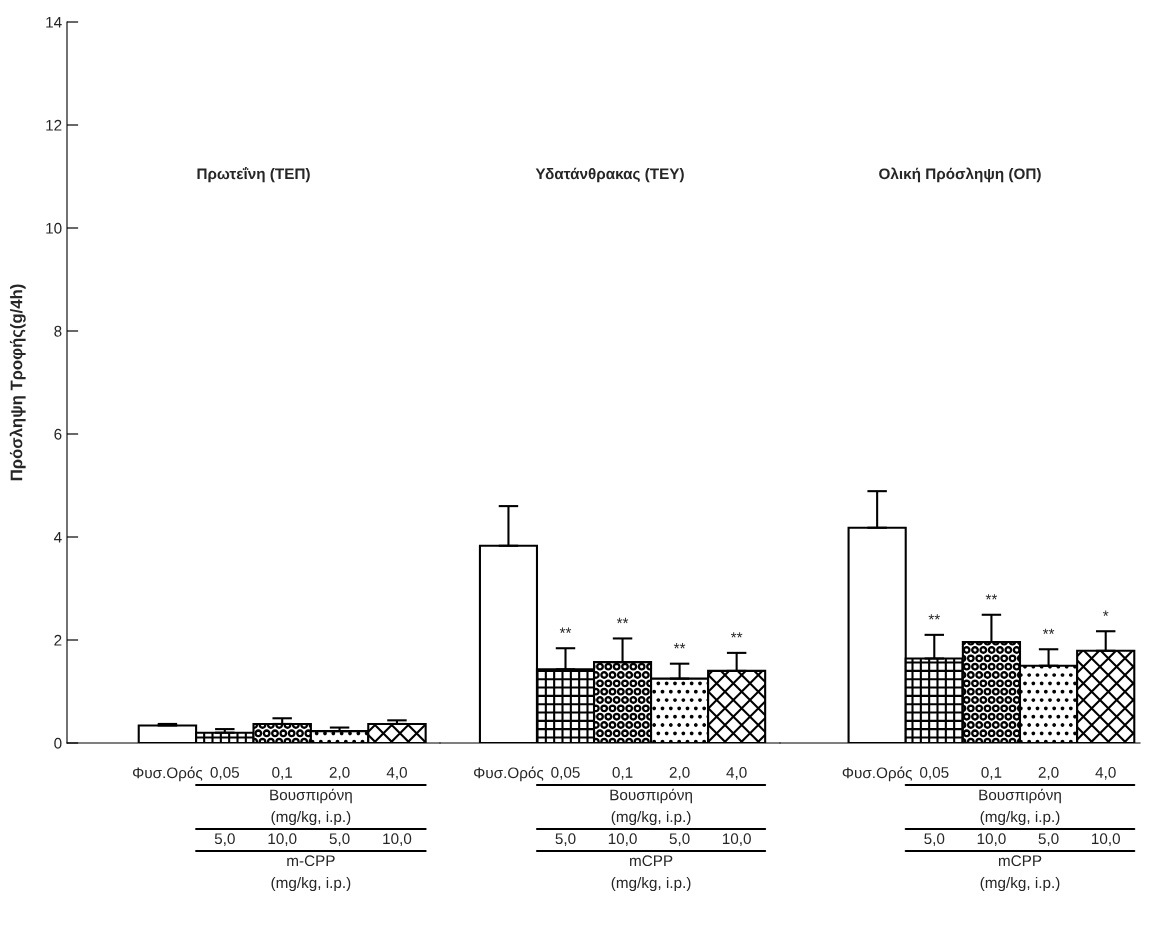 The width and height of the screenshot is (1164, 932). I want to click on text: Πρωτεΐνη (ΤΕΠ), so click(253, 174).